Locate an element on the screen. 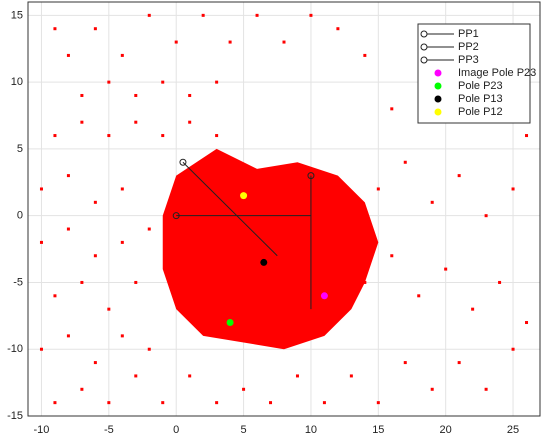  y-tick-label: 10 is located at coordinates (17, 82).